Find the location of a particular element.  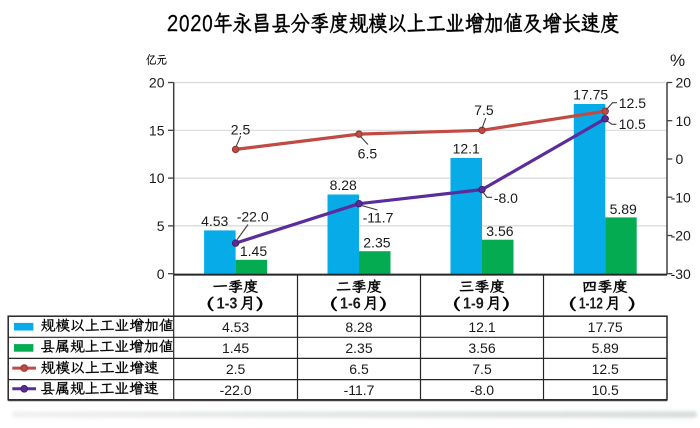

svg-text: 15 is located at coordinates (157, 130).